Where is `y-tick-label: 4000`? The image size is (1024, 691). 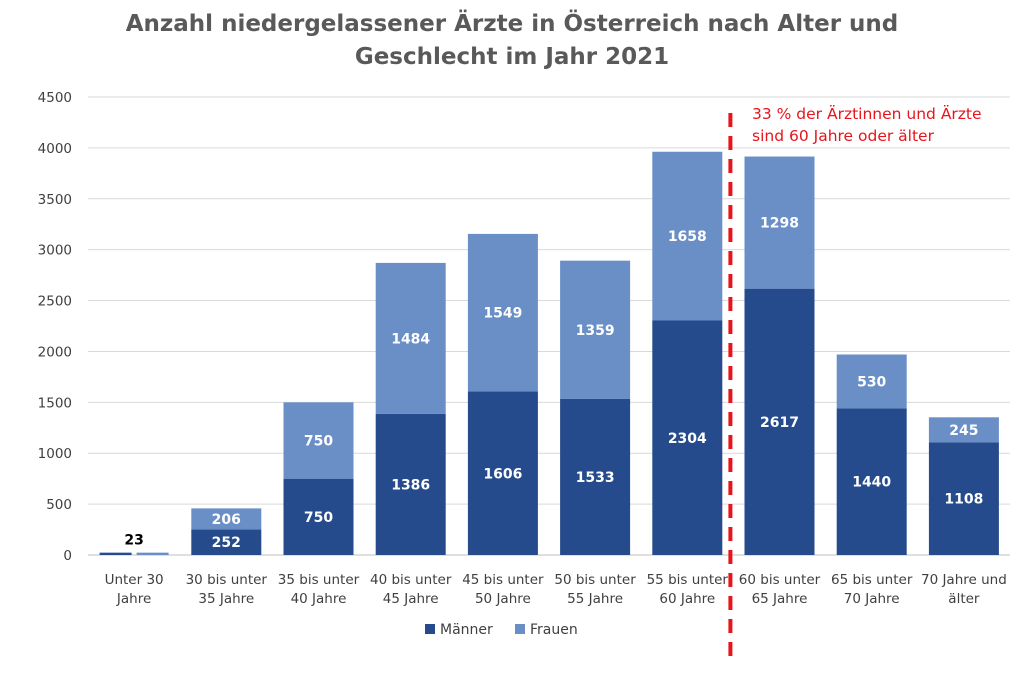 y-tick-label: 4000 is located at coordinates (55, 149).